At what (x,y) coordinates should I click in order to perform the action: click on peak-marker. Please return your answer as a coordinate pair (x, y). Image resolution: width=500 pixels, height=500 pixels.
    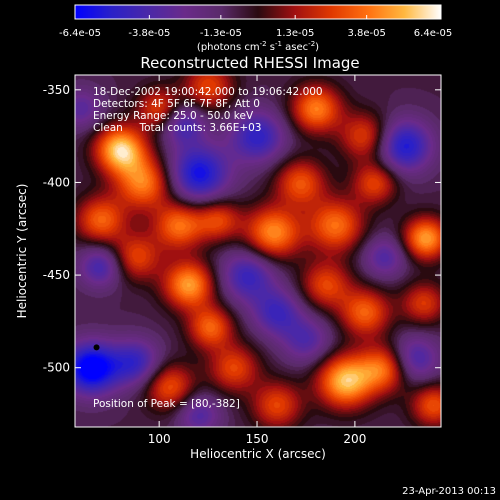
    Looking at the image, I should click on (96, 347).